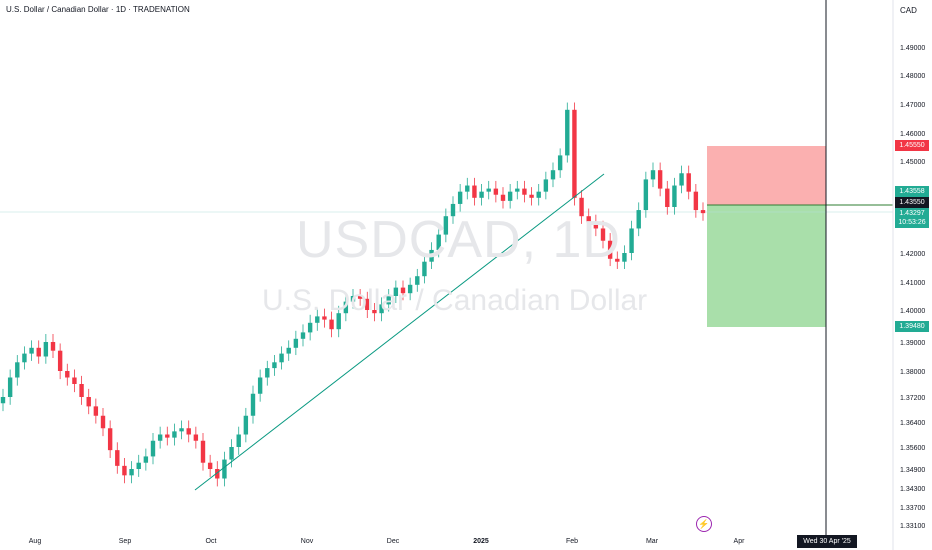 The width and height of the screenshot is (932, 550). Describe the element at coordinates (766, 266) in the screenshot. I see `target-zone` at that location.